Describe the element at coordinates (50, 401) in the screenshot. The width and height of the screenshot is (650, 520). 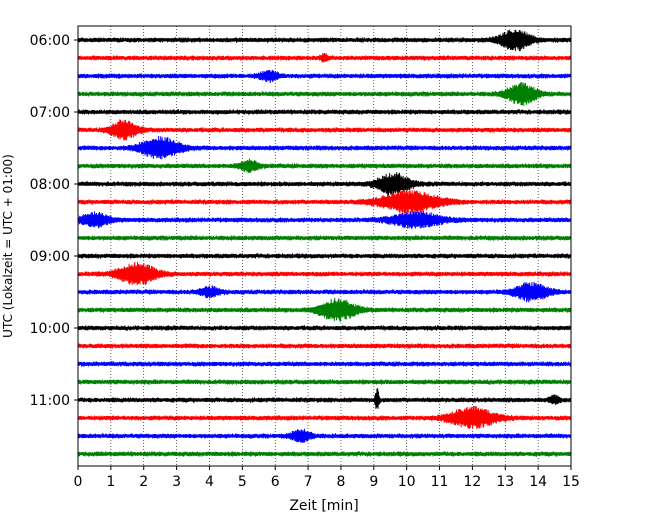
I see `y-tick-label: 11:00` at that location.